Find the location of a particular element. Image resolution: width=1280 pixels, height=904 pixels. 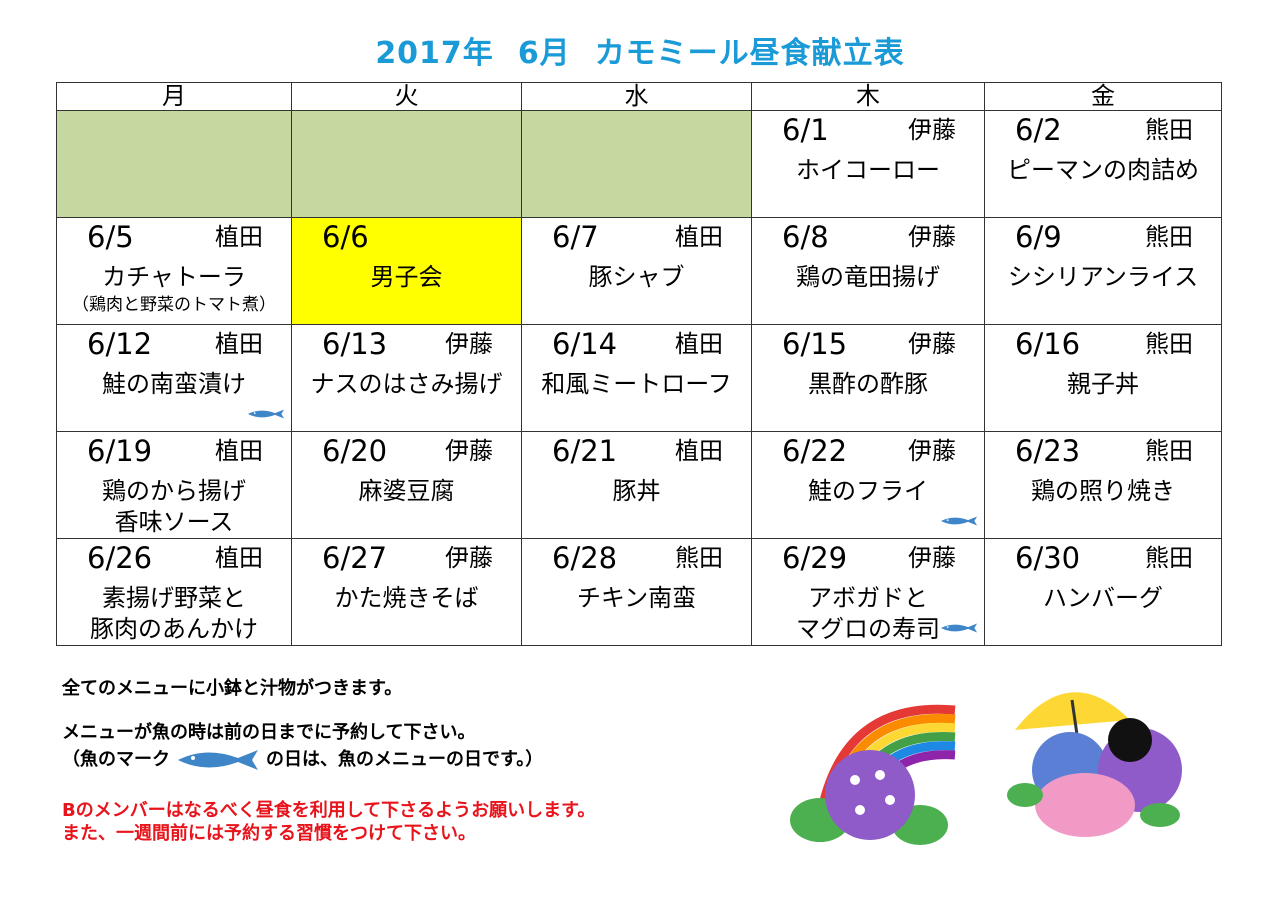

day-date: 6/9 is located at coordinates (1038, 237).